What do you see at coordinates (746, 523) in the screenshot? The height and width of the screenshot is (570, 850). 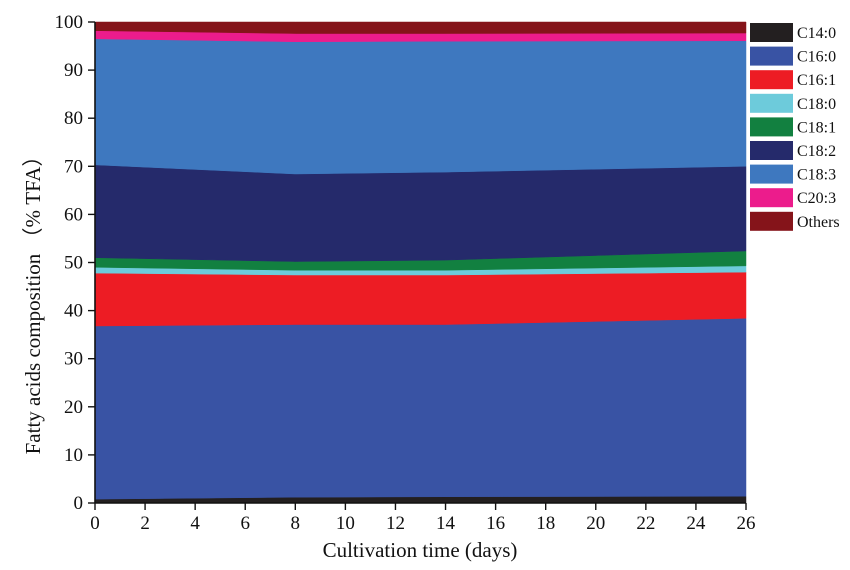 I see `x-tick-label: 26` at bounding box center [746, 523].